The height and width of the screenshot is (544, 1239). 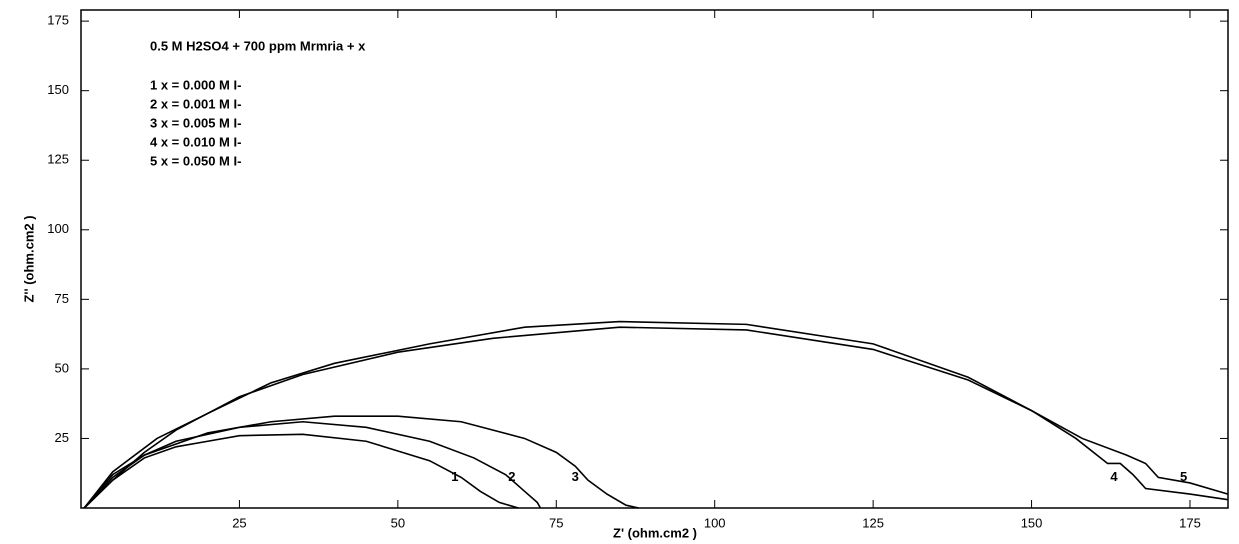 I want to click on x-tick-label: 125, so click(x=873, y=522).